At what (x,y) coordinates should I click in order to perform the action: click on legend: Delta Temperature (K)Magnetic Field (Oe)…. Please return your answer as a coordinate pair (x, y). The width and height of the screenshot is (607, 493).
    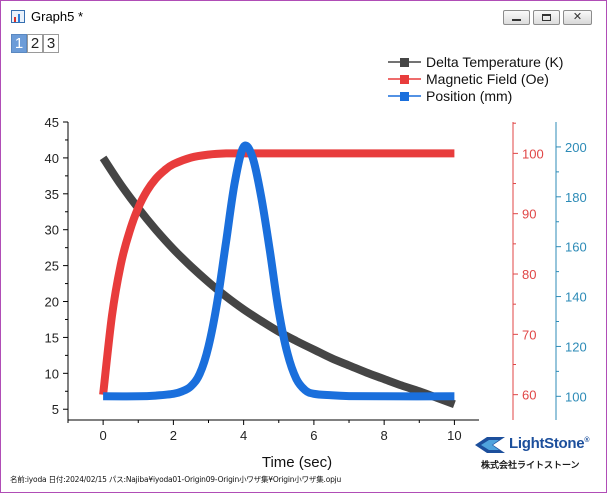
    Looking at the image, I should click on (475, 79).